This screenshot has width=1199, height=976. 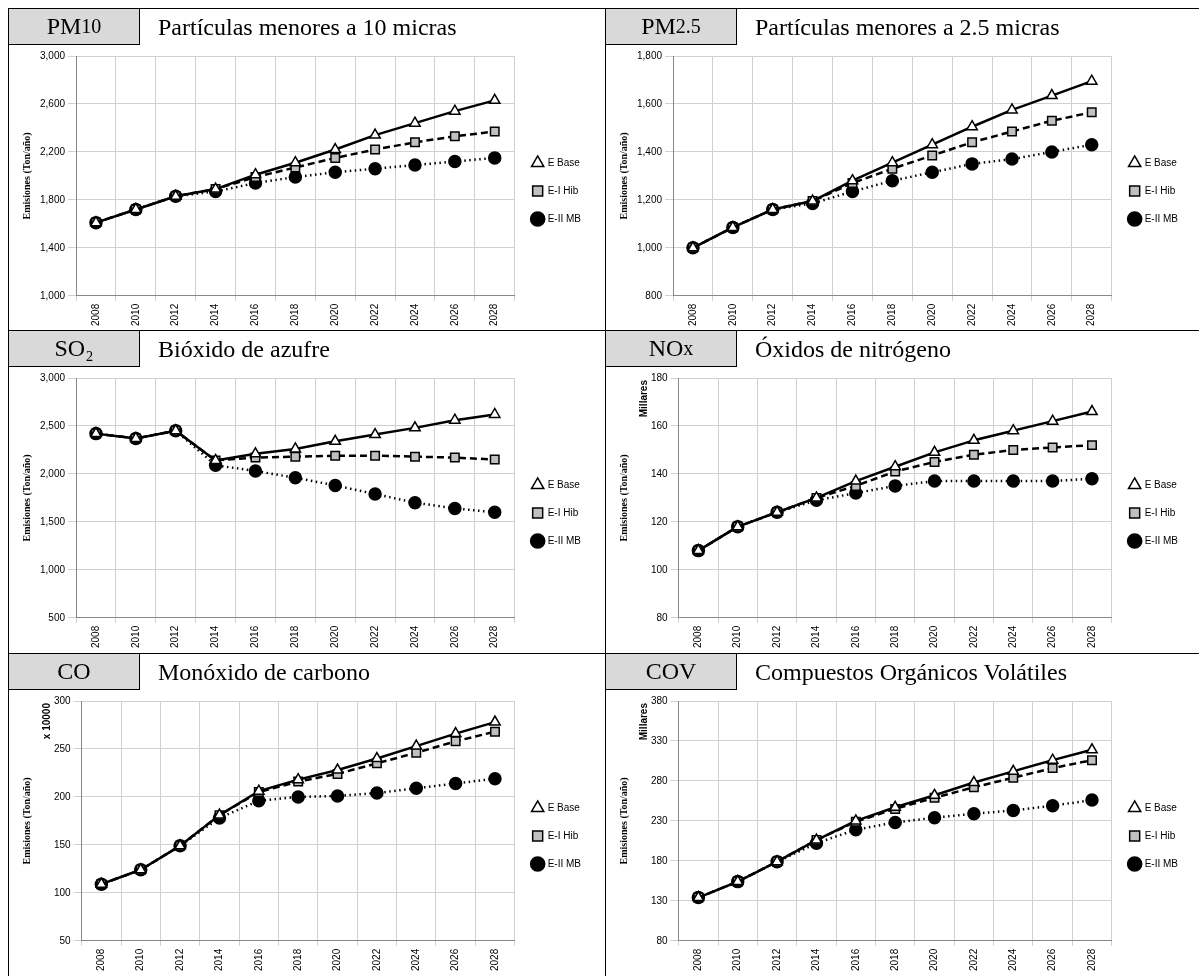 I want to click on chart-subtitle: Compuestos Orgánicos Volátiles, so click(x=910, y=672).